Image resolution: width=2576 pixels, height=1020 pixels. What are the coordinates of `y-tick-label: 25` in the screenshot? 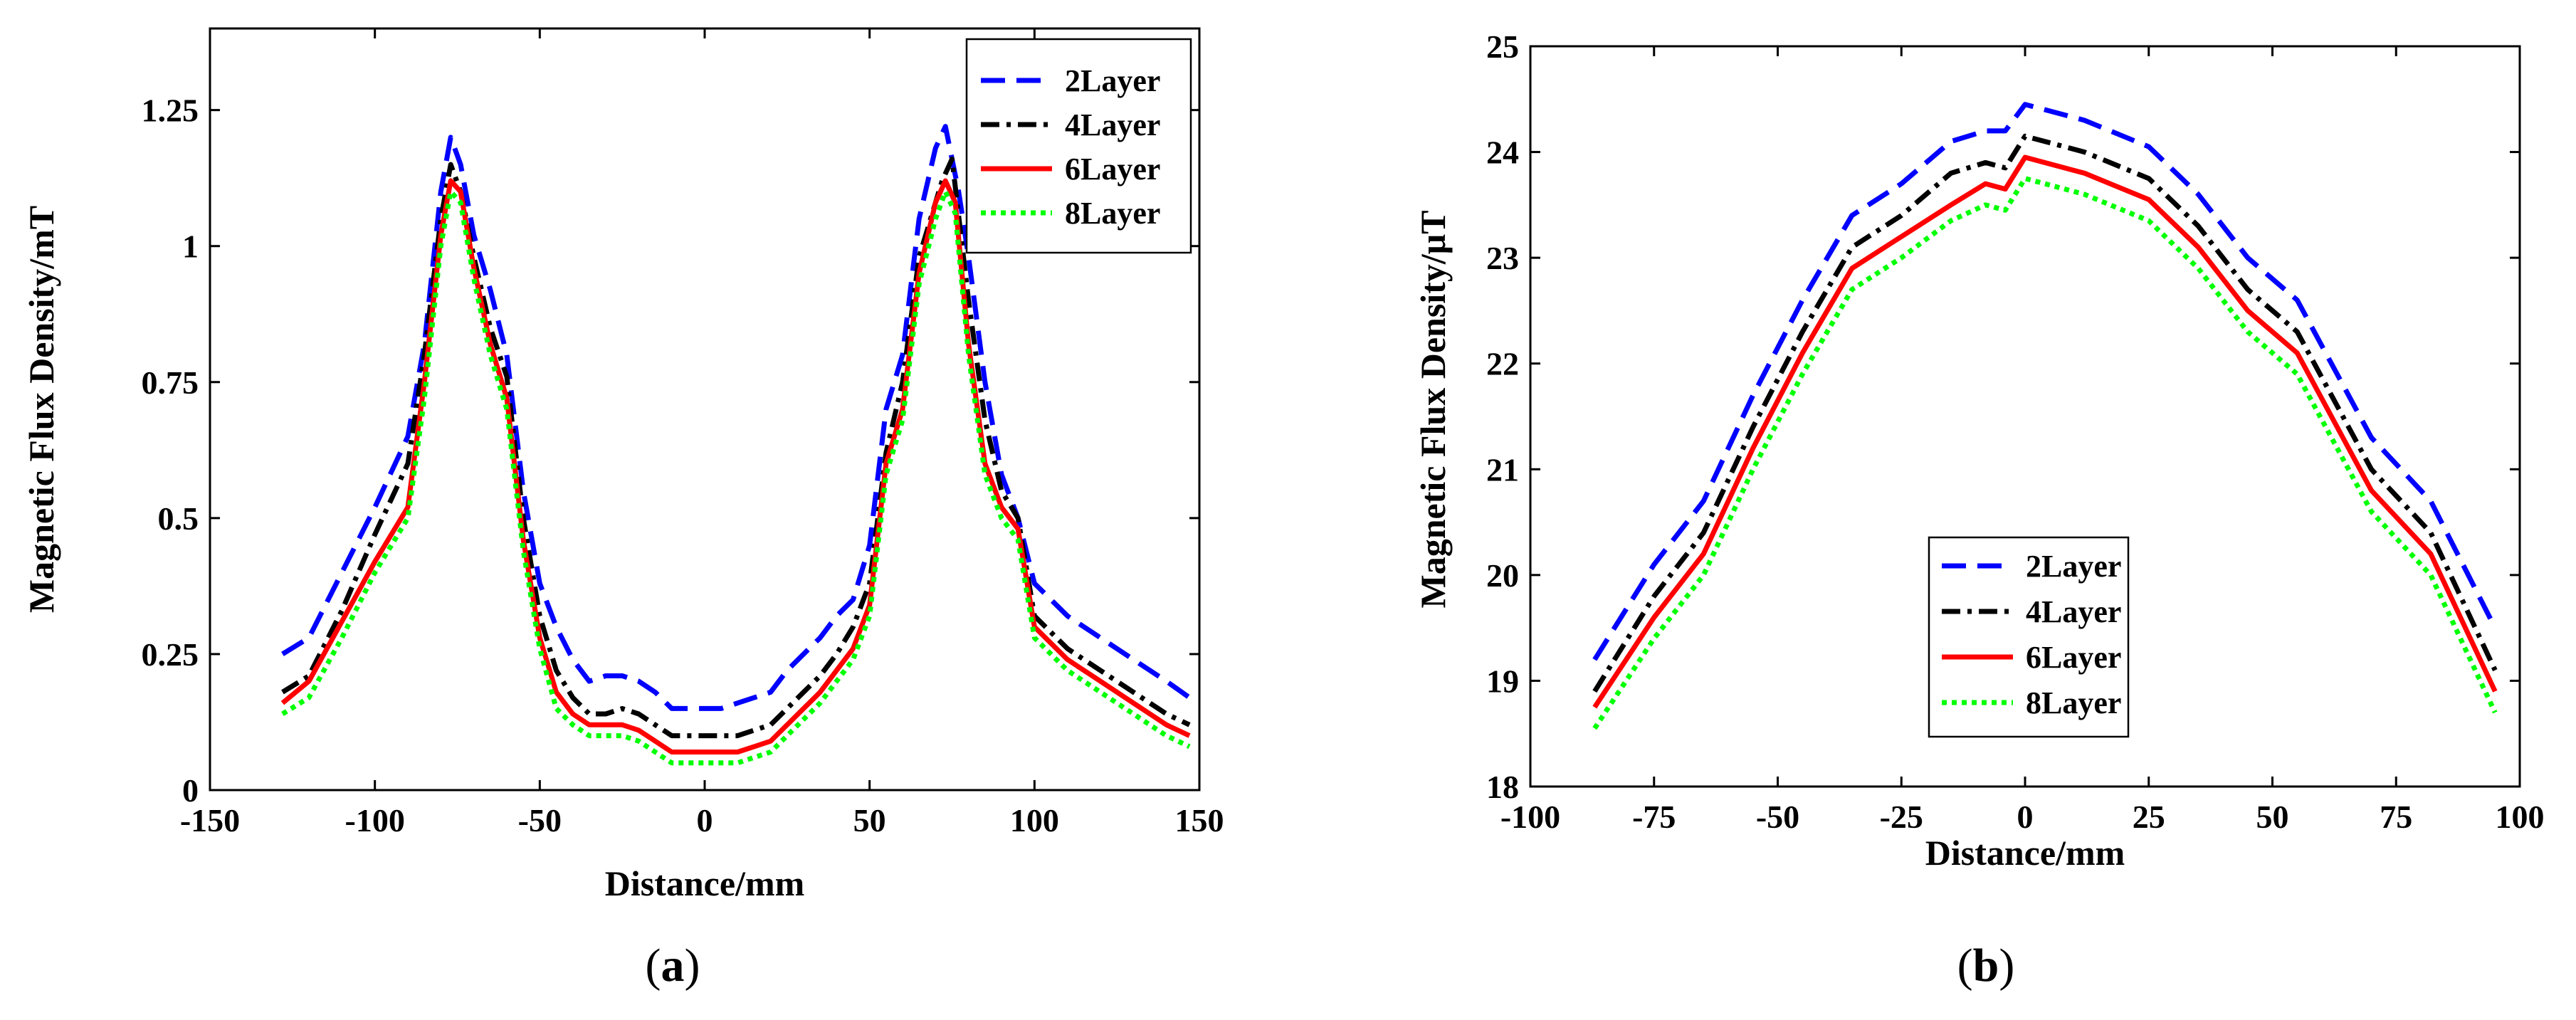 It's located at (1503, 46).